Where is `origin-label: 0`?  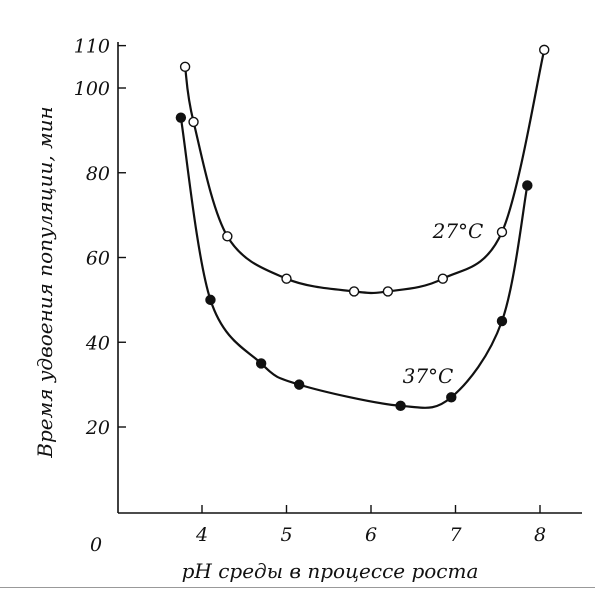
origin-label: 0 is located at coordinates (96, 545).